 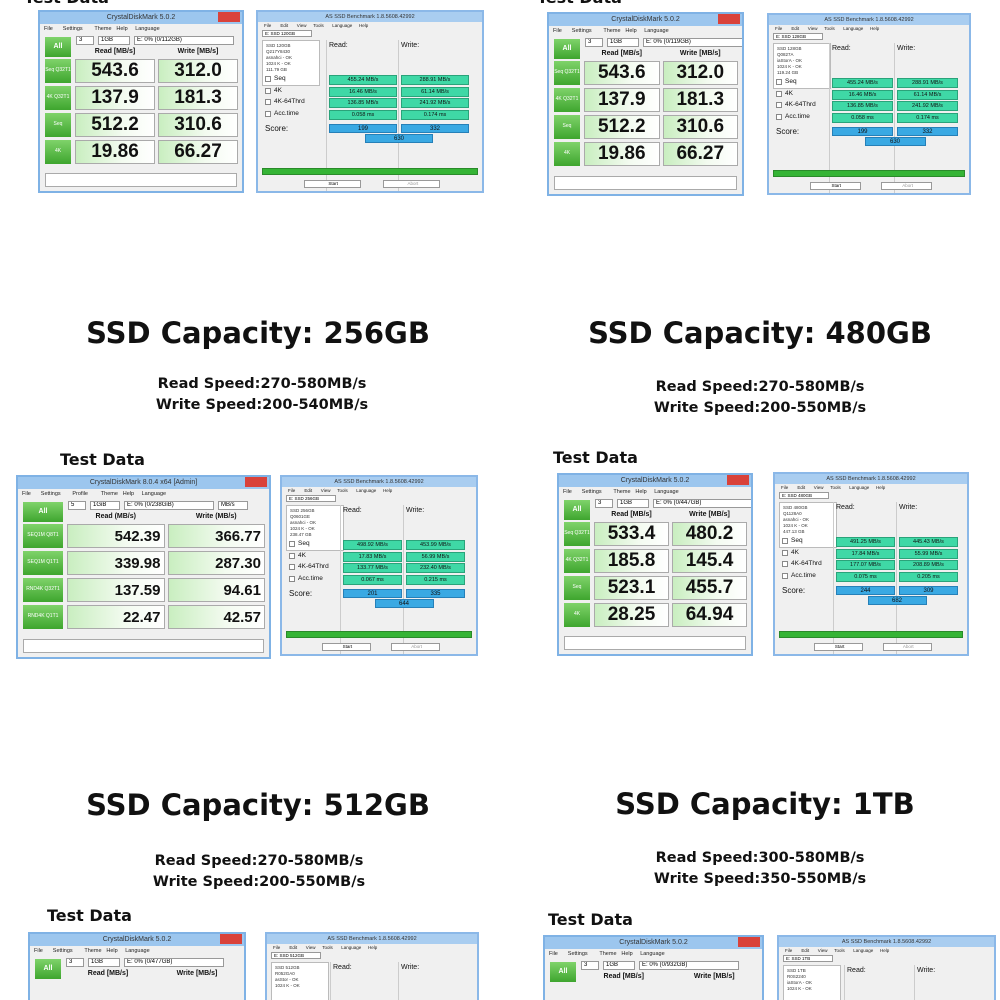 What do you see at coordinates (789, 48) in the screenshot?
I see `info-line: SSD 128GB` at bounding box center [789, 48].